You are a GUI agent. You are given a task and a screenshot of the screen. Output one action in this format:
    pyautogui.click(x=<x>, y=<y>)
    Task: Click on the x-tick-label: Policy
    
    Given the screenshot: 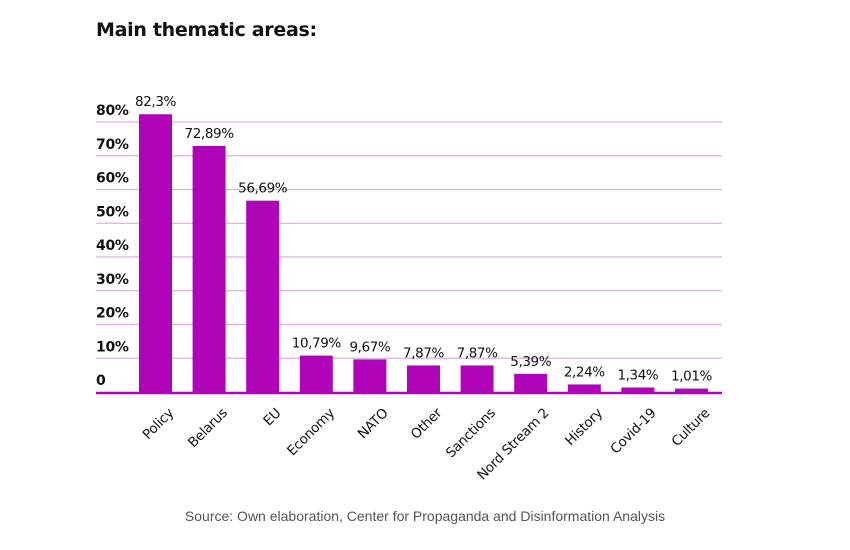 What is the action you would take?
    pyautogui.click(x=159, y=424)
    